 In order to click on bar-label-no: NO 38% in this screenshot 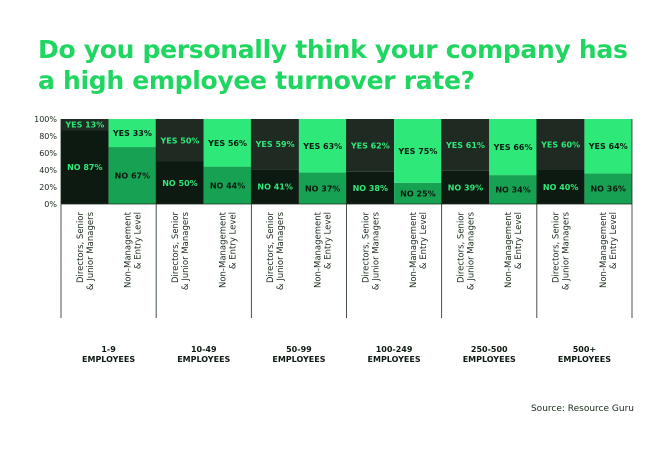, I will do `click(370, 188)`.